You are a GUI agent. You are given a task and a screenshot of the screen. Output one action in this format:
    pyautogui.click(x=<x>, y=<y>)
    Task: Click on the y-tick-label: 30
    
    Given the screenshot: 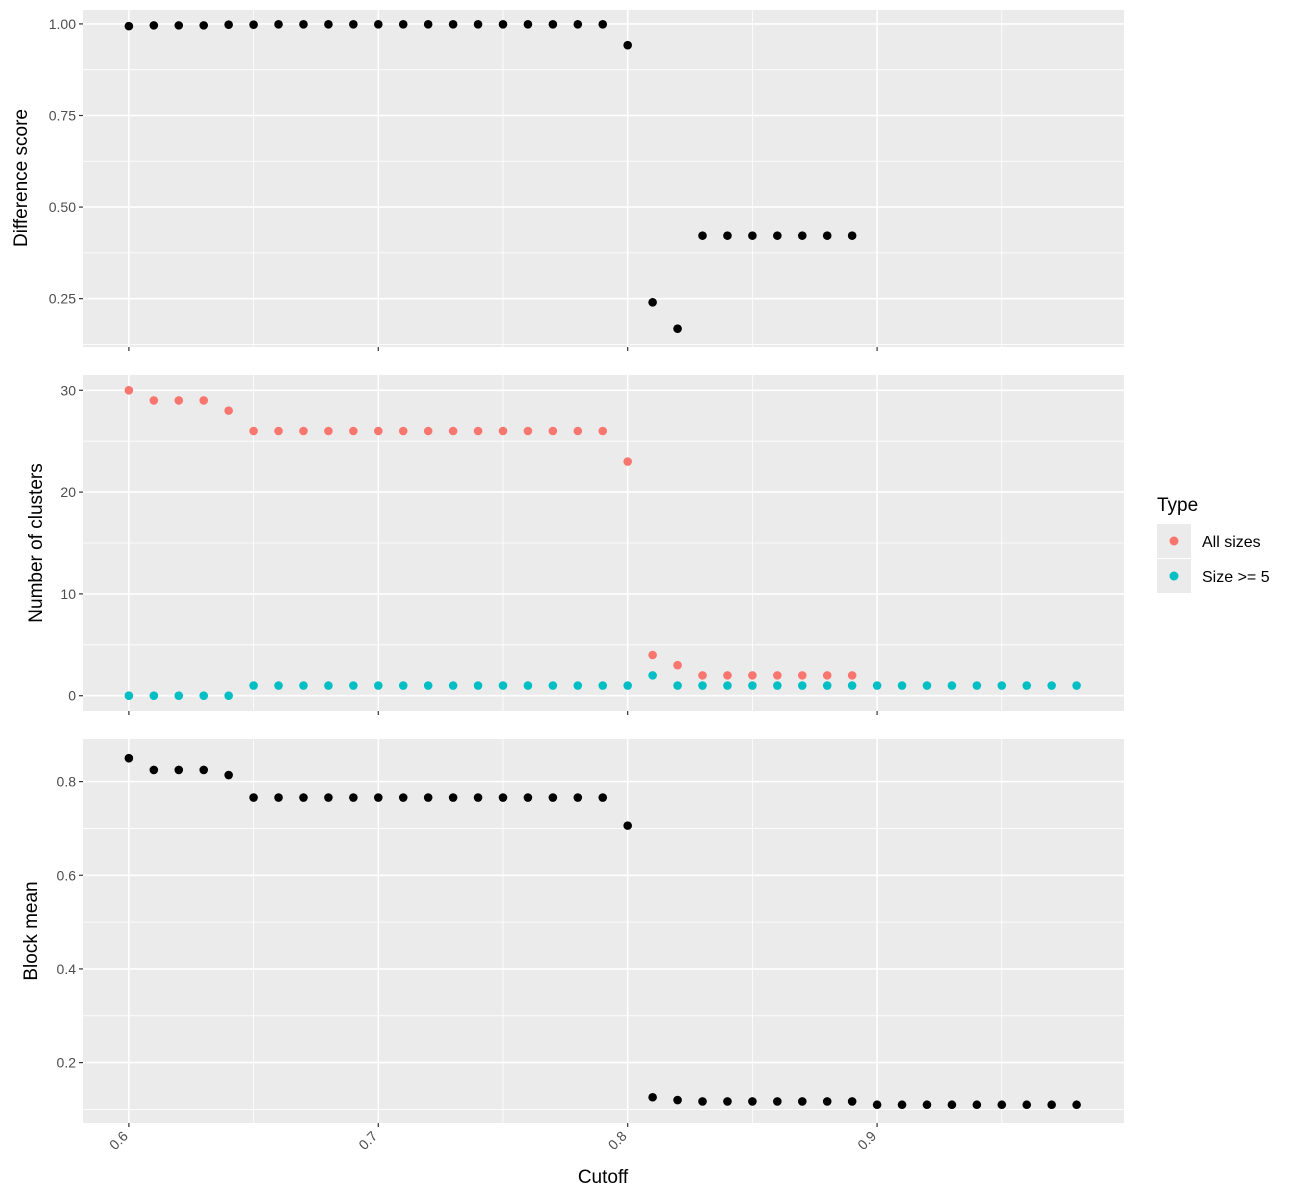 What is the action you would take?
    pyautogui.click(x=68, y=390)
    